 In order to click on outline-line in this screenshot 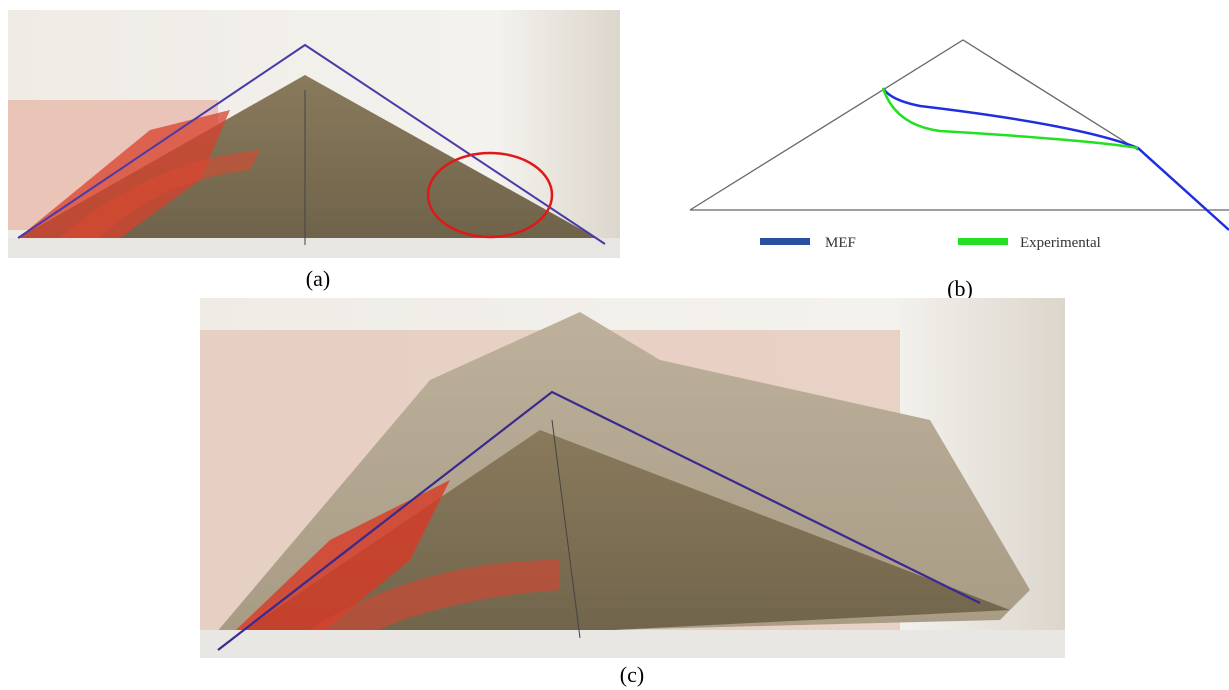, I will do `click(311, 144)`.